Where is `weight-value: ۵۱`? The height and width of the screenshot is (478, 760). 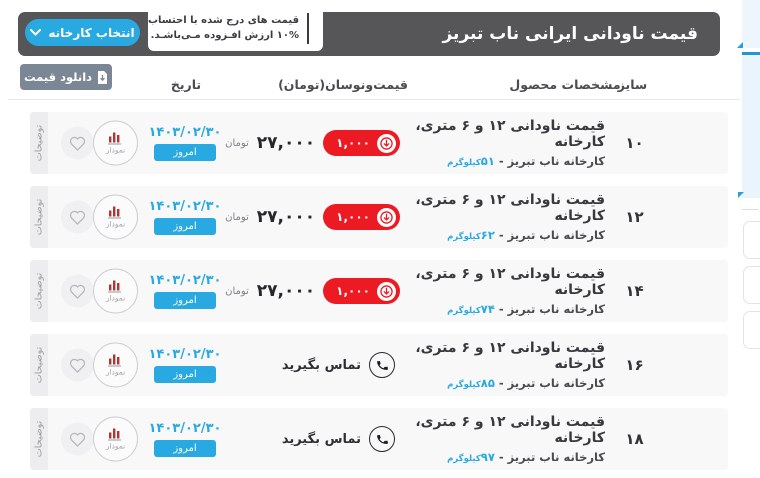 weight-value: ۵۱ is located at coordinates (487, 161).